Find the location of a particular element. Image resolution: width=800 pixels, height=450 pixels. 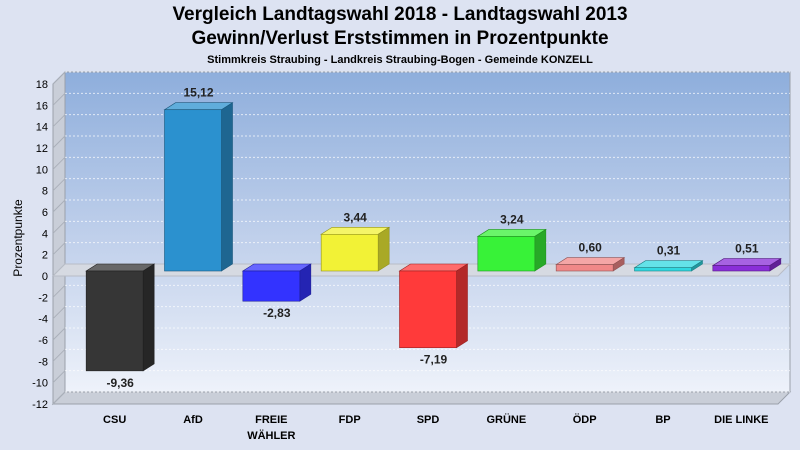

data-label: 3,24 is located at coordinates (512, 219).